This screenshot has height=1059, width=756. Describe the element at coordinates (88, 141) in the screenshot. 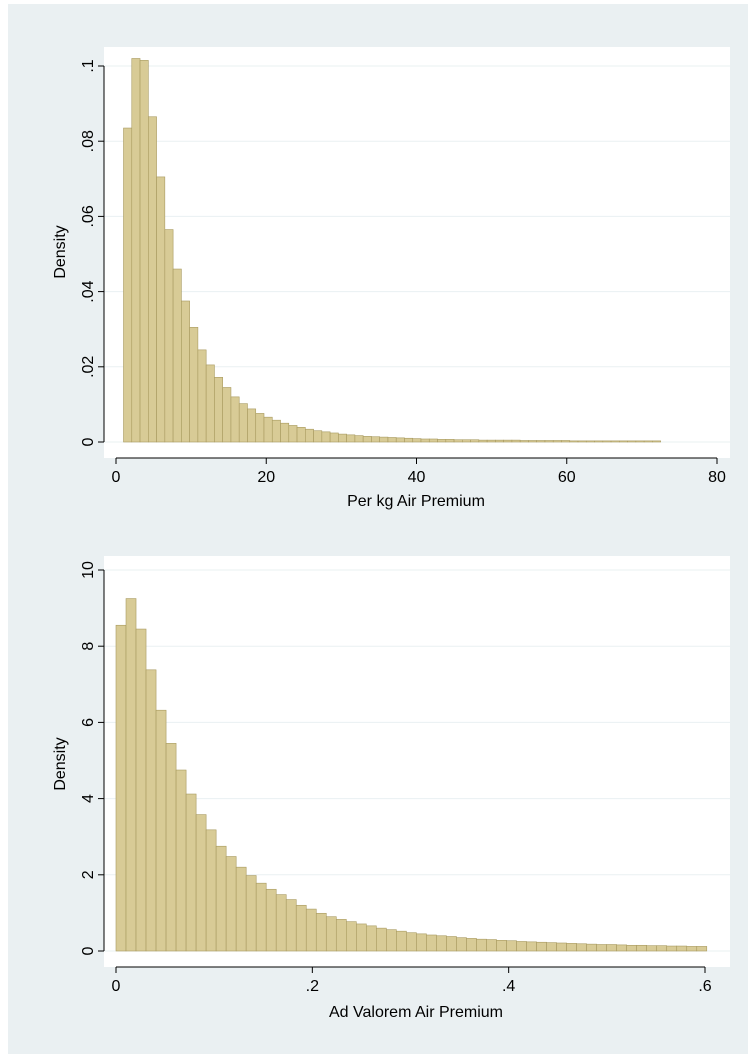

I see `y-tick-label: .08` at that location.